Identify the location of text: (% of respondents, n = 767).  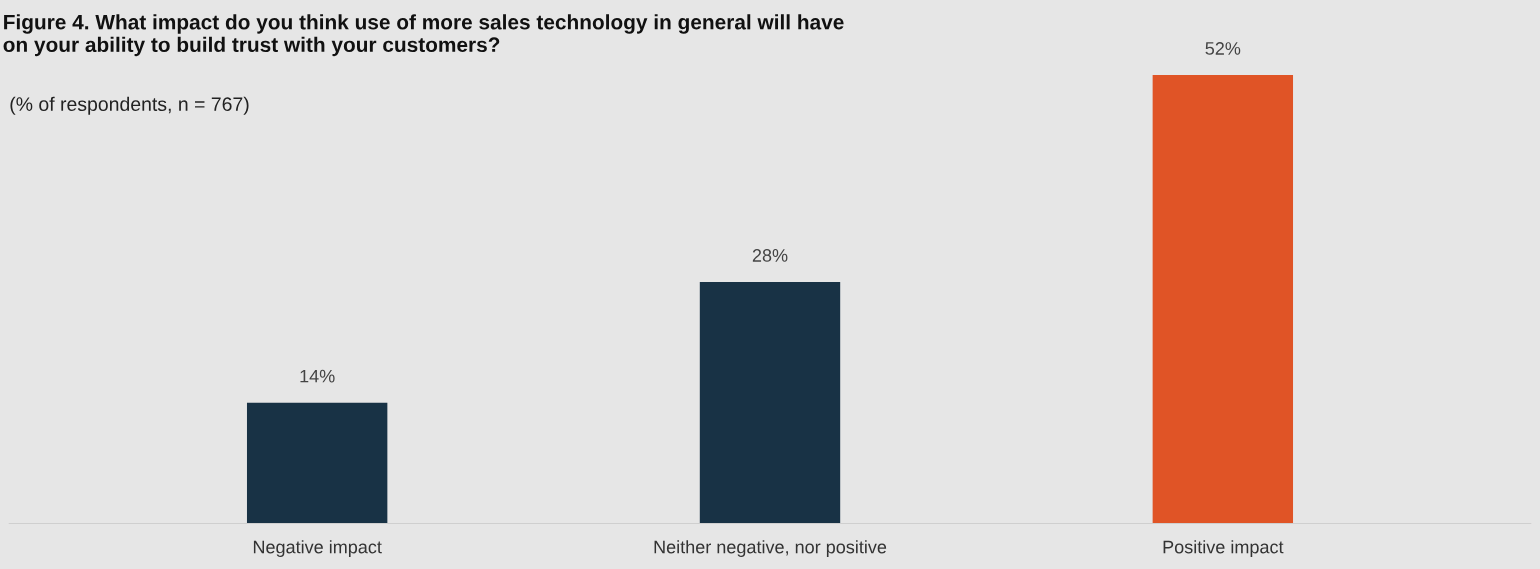
(129, 105).